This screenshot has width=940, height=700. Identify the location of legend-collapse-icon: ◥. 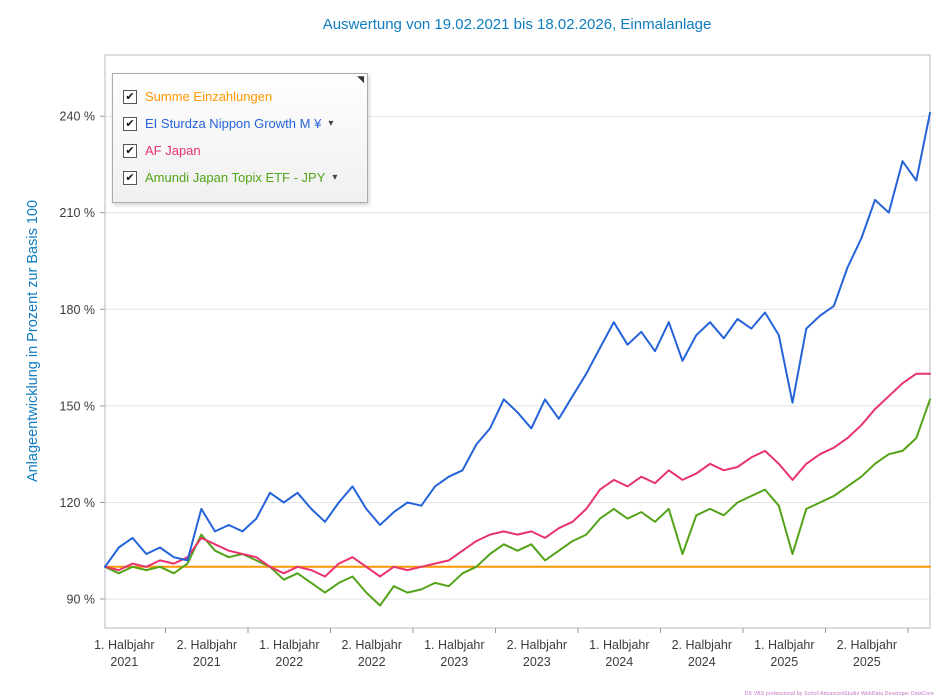
(360, 79).